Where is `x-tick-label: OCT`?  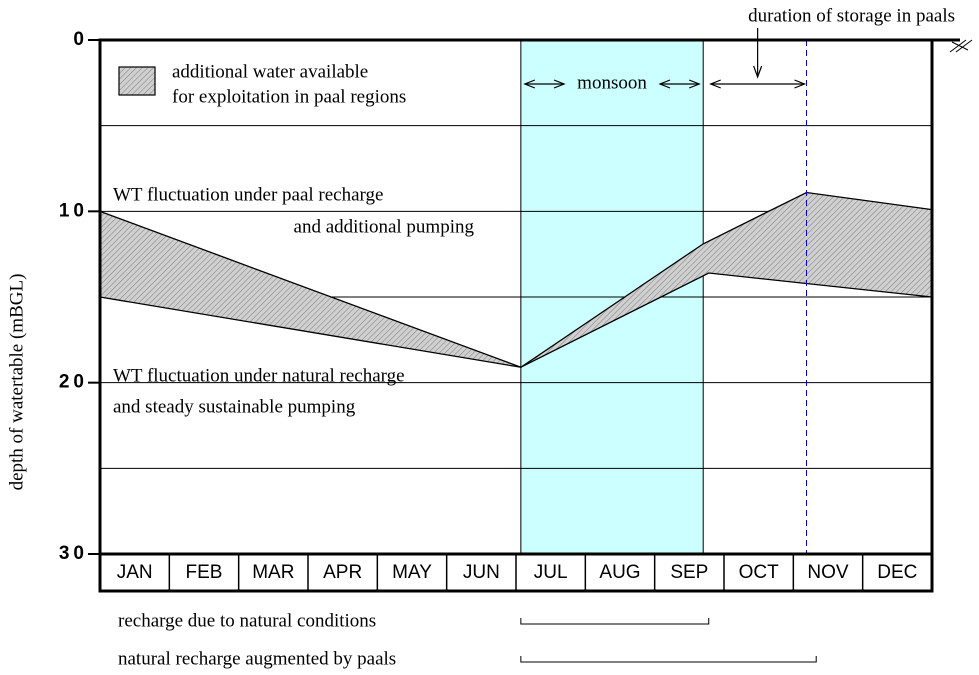 x-tick-label: OCT is located at coordinates (759, 572).